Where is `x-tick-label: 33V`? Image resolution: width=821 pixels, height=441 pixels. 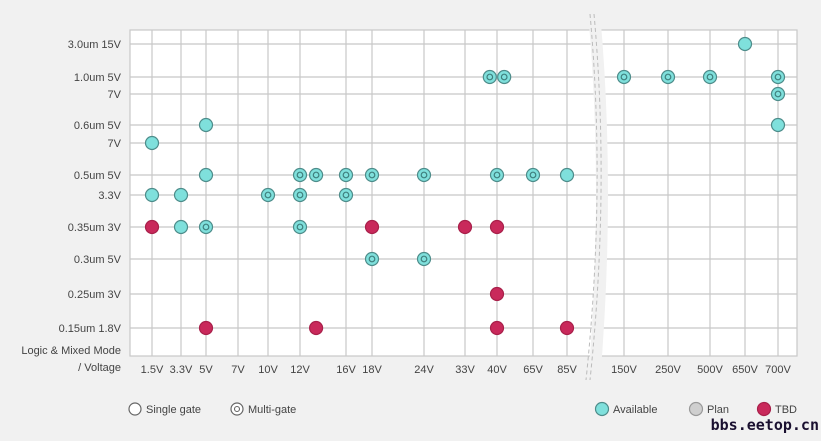 x-tick-label: 33V is located at coordinates (465, 370).